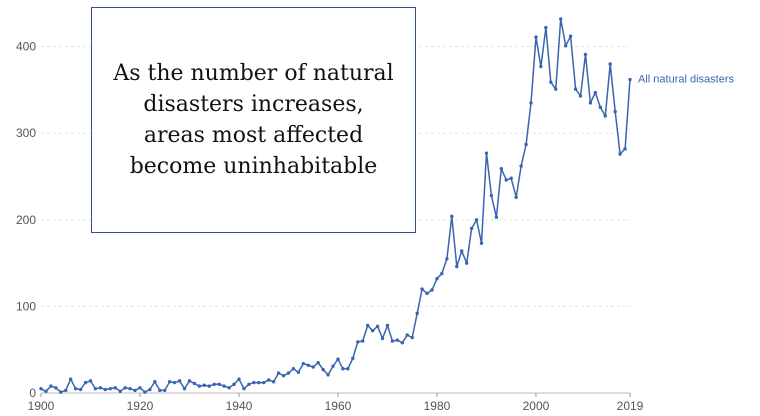 The width and height of the screenshot is (760, 416). What do you see at coordinates (338, 406) in the screenshot?
I see `x-tick-label: 1960` at bounding box center [338, 406].